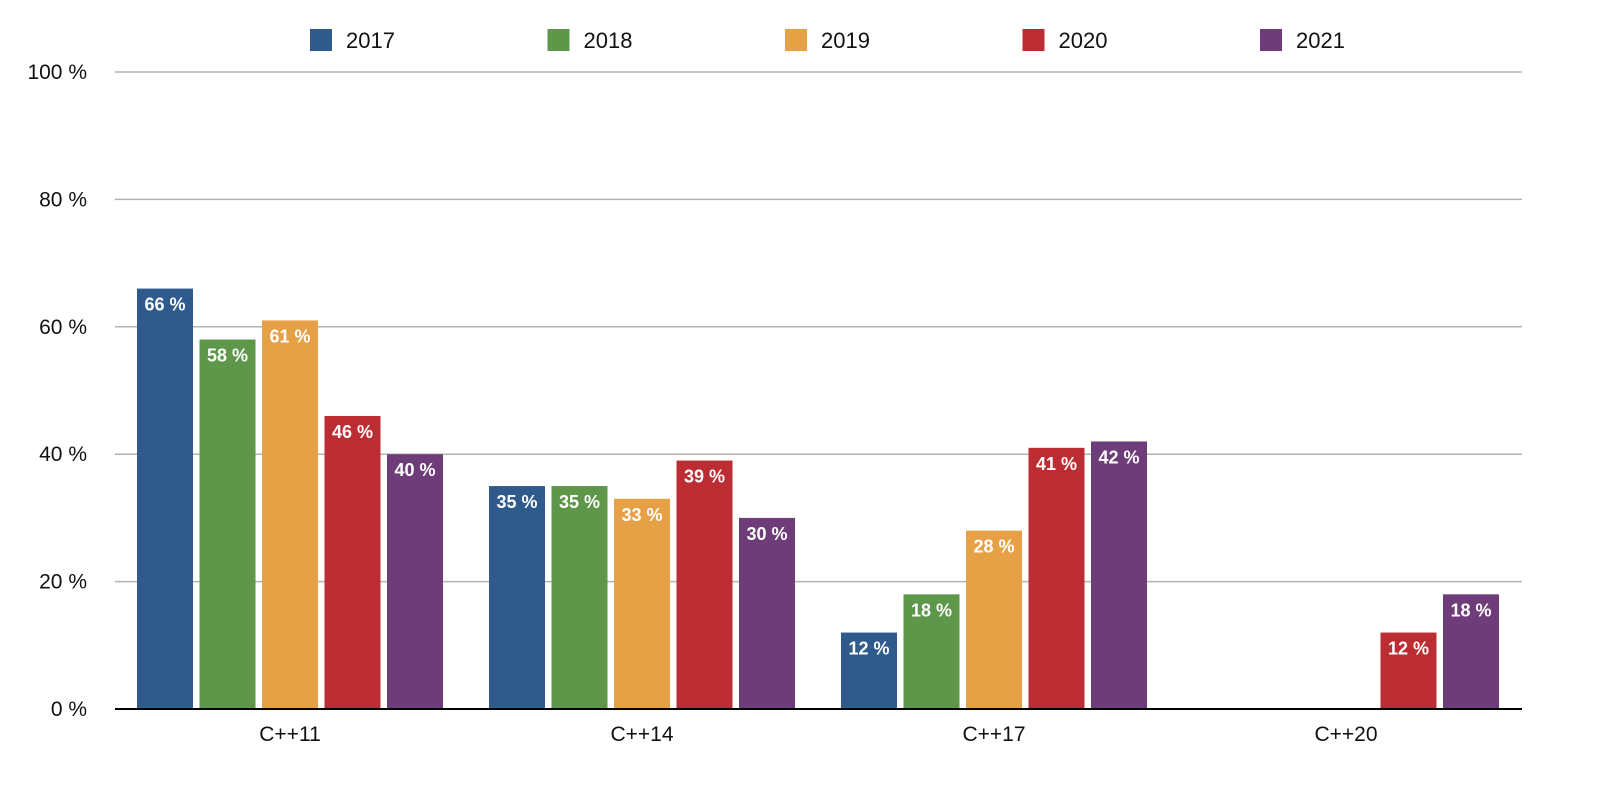  What do you see at coordinates (63, 199) in the screenshot?
I see `y-tick-label: 80 %` at bounding box center [63, 199].